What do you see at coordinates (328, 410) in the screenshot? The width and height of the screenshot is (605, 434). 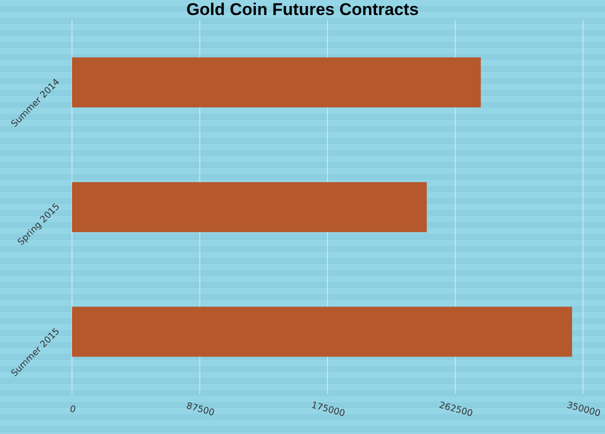 I see `x-tick-label: 175000` at bounding box center [328, 410].